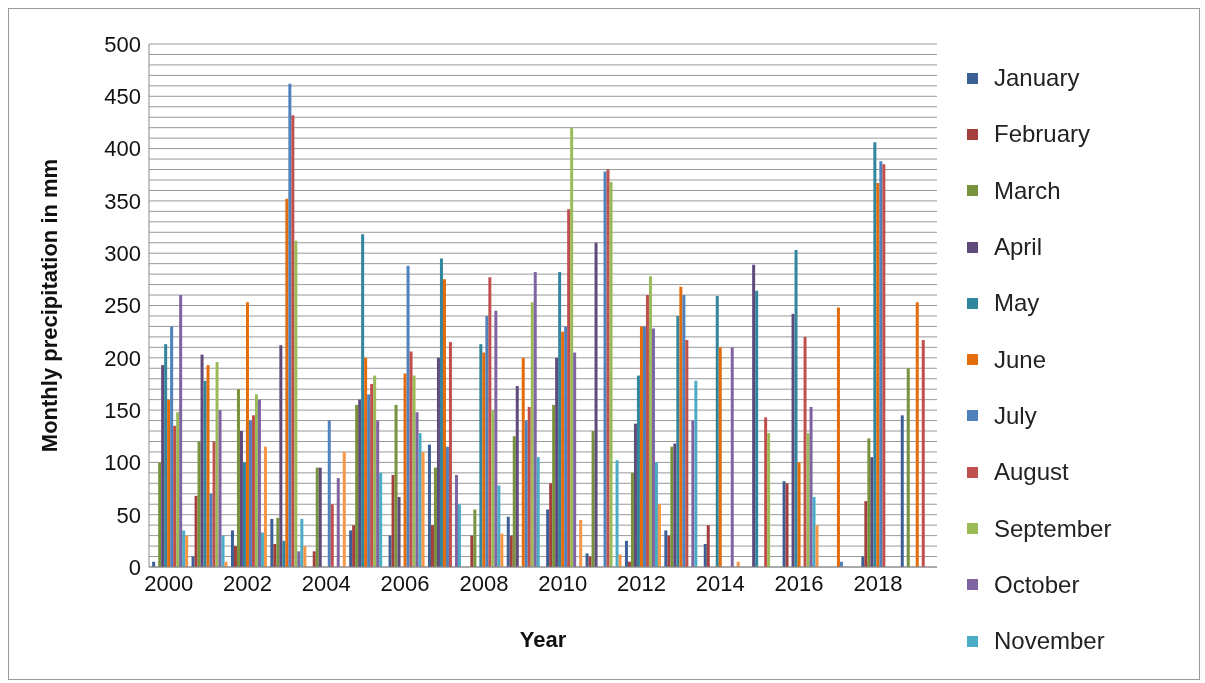 This screenshot has height=683, width=1205. What do you see at coordinates (1027, 190) in the screenshot?
I see `legend-label: March` at bounding box center [1027, 190].